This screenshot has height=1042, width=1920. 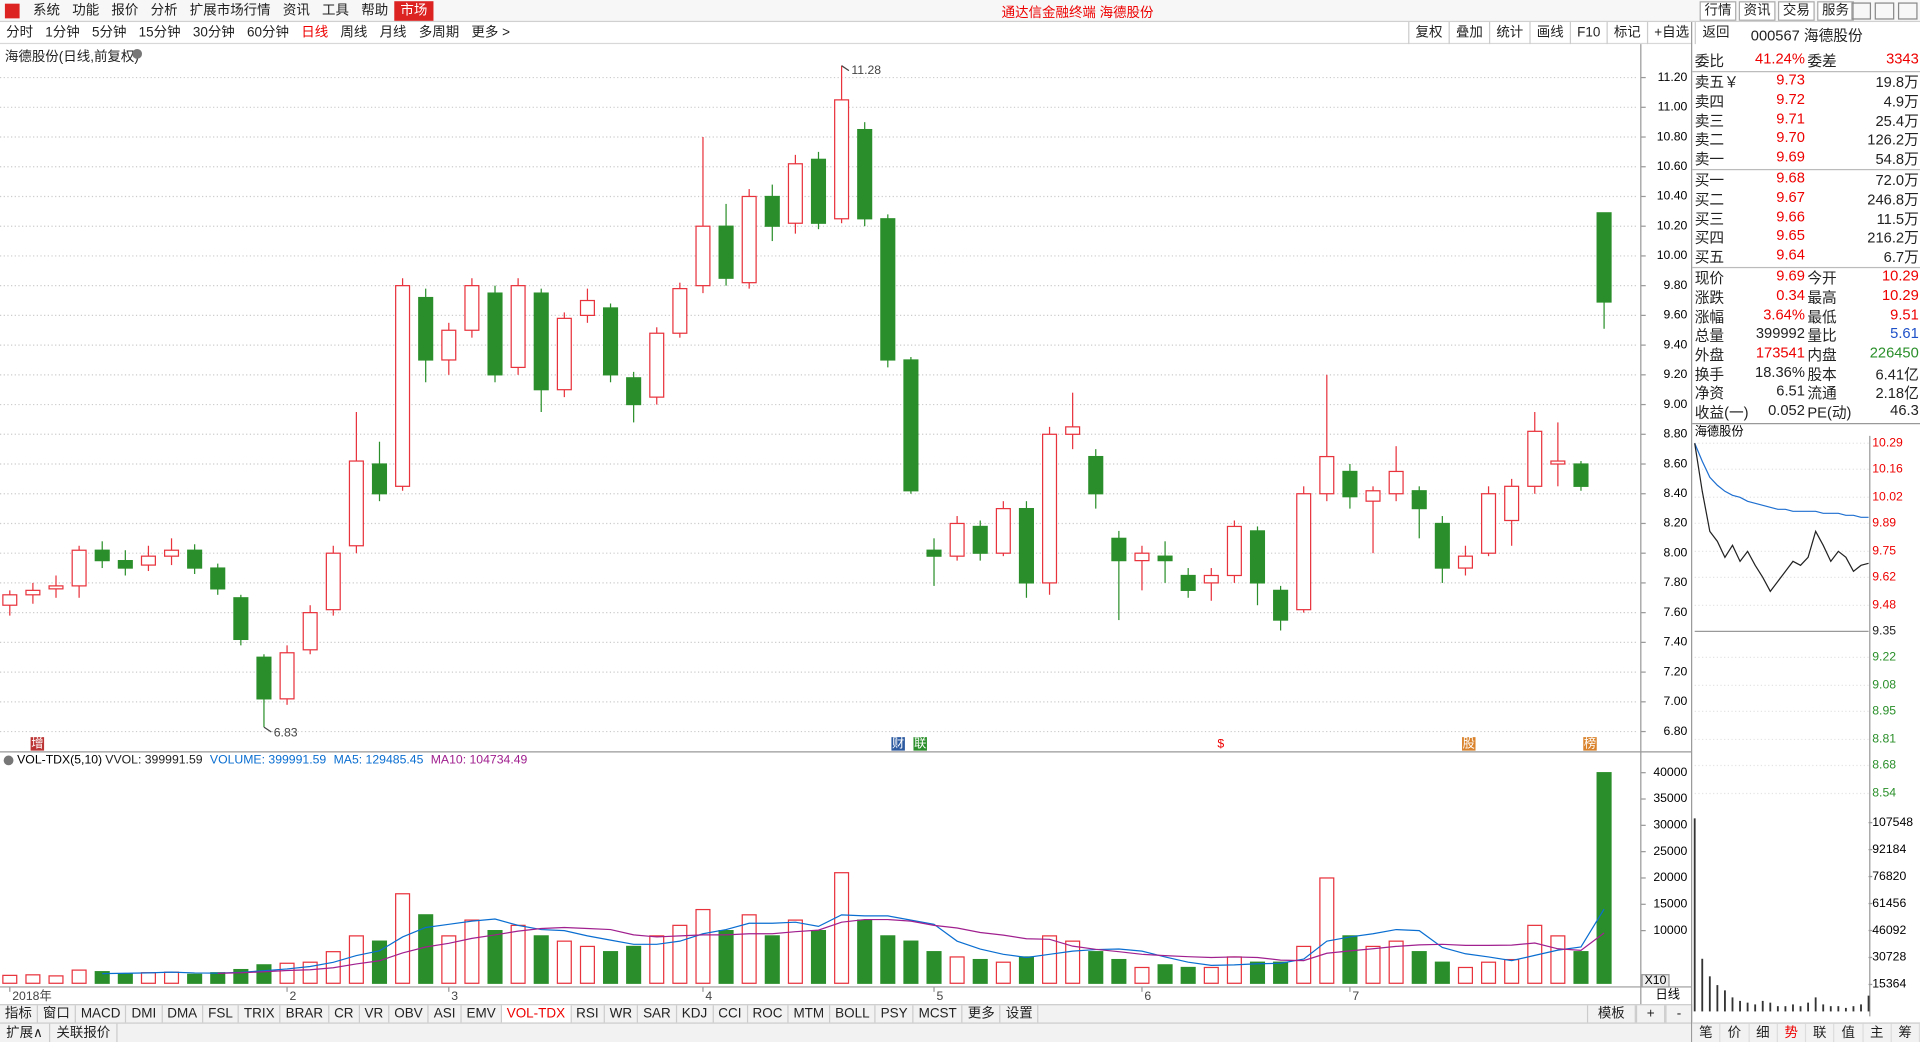 I want to click on footer-item: 扩展∧, so click(x=25, y=1032).